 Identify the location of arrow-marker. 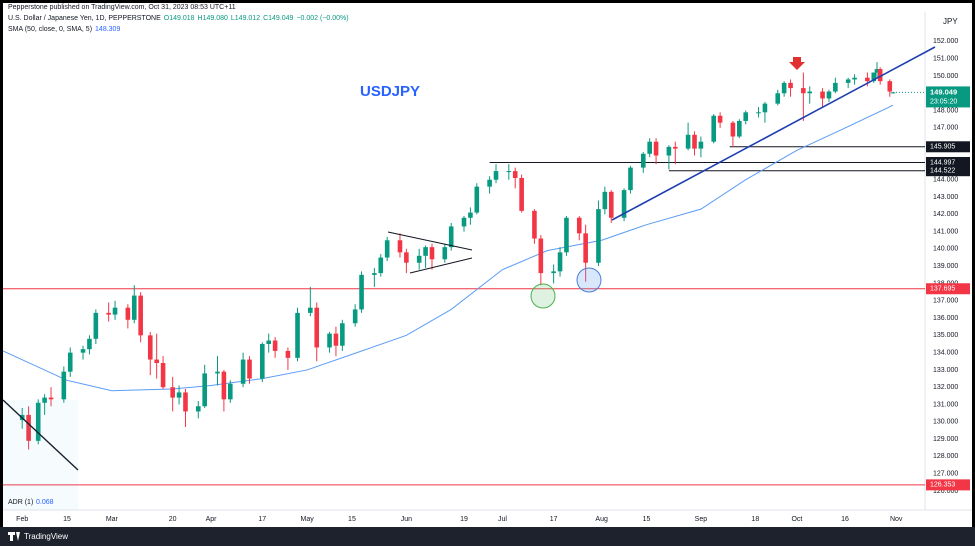
(797, 63).